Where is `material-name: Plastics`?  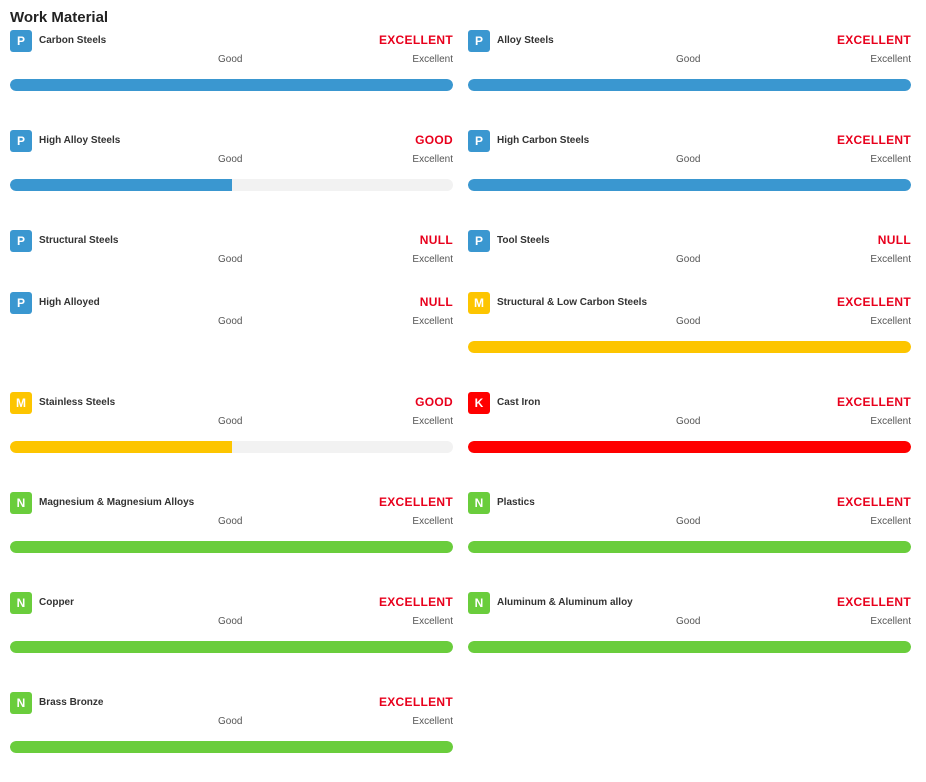
material-name: Plastics is located at coordinates (516, 502).